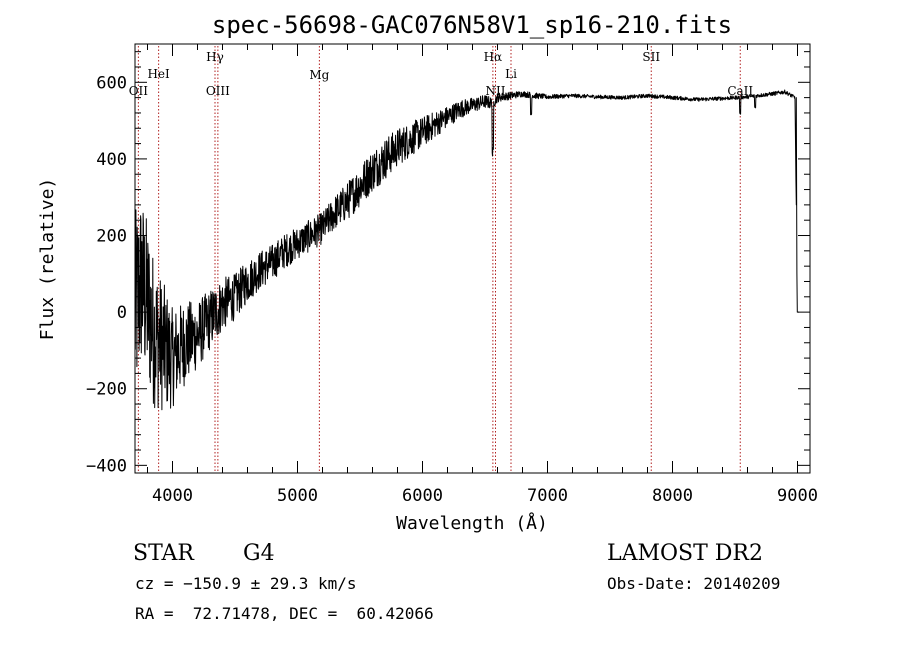 The image size is (900, 649). Describe the element at coordinates (441, 74) in the screenshot. I see `spectral-line-labels: OII HeI Hγ OIII Mg Hα NII Li SII CaII` at that location.